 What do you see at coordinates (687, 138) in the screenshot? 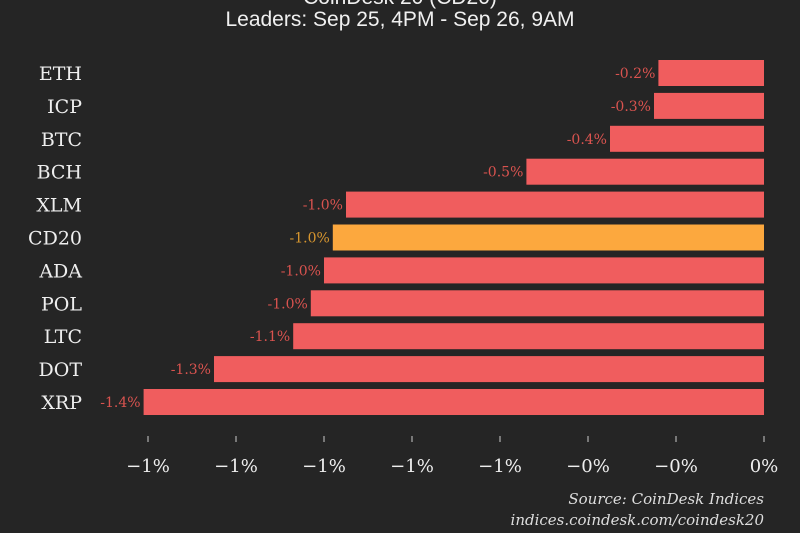
I see `bar-btc` at bounding box center [687, 138].